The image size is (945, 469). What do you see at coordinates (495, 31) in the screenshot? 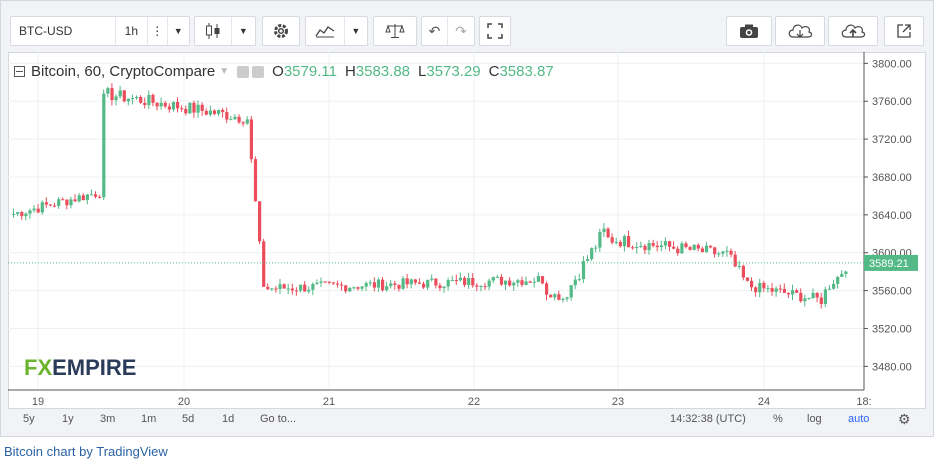
I see `fullscreen-icon` at bounding box center [495, 31].